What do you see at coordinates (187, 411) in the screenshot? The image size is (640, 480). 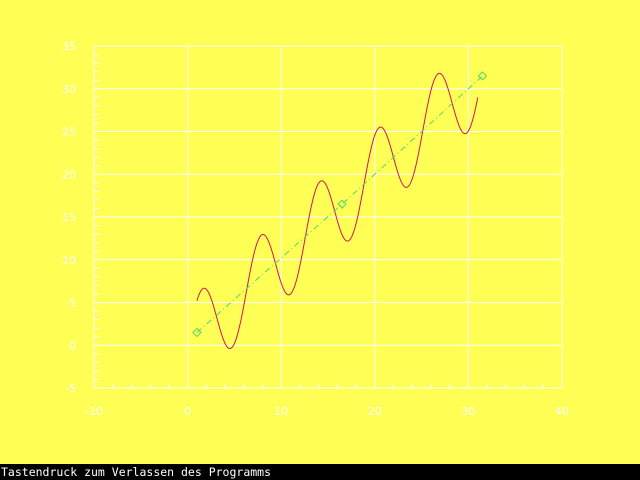 I see `x-tick-label: 0` at bounding box center [187, 411].